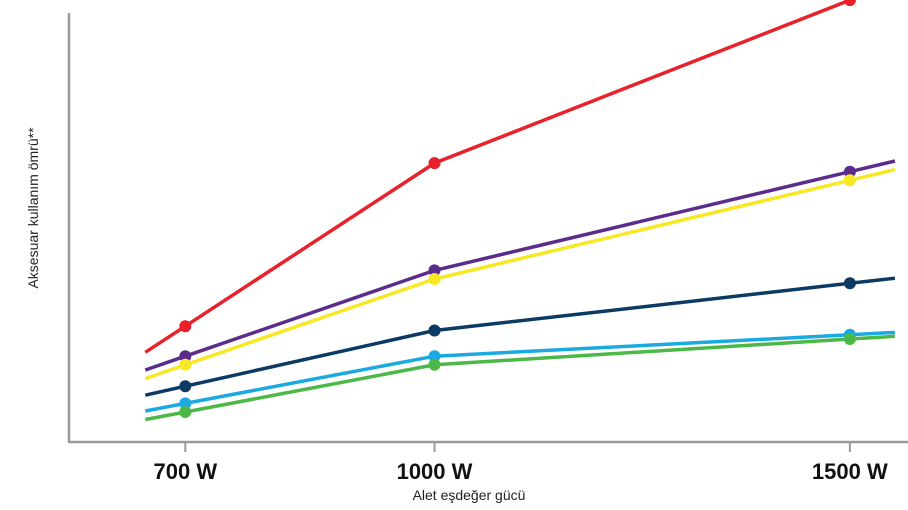  I want to click on x-tick-label: 1000 W, so click(435, 471).